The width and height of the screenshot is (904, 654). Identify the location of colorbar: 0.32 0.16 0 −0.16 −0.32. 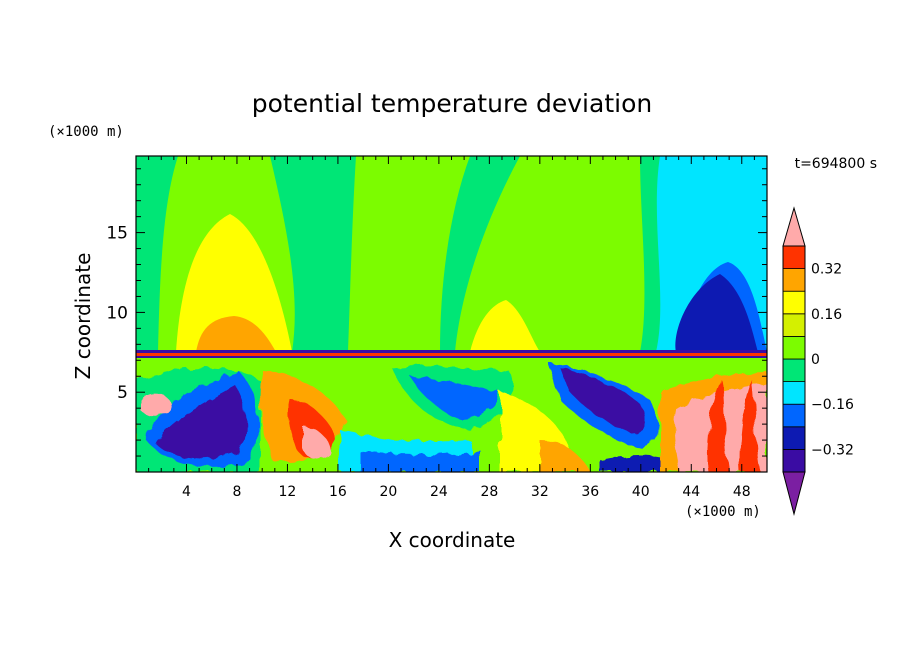
(818, 361).